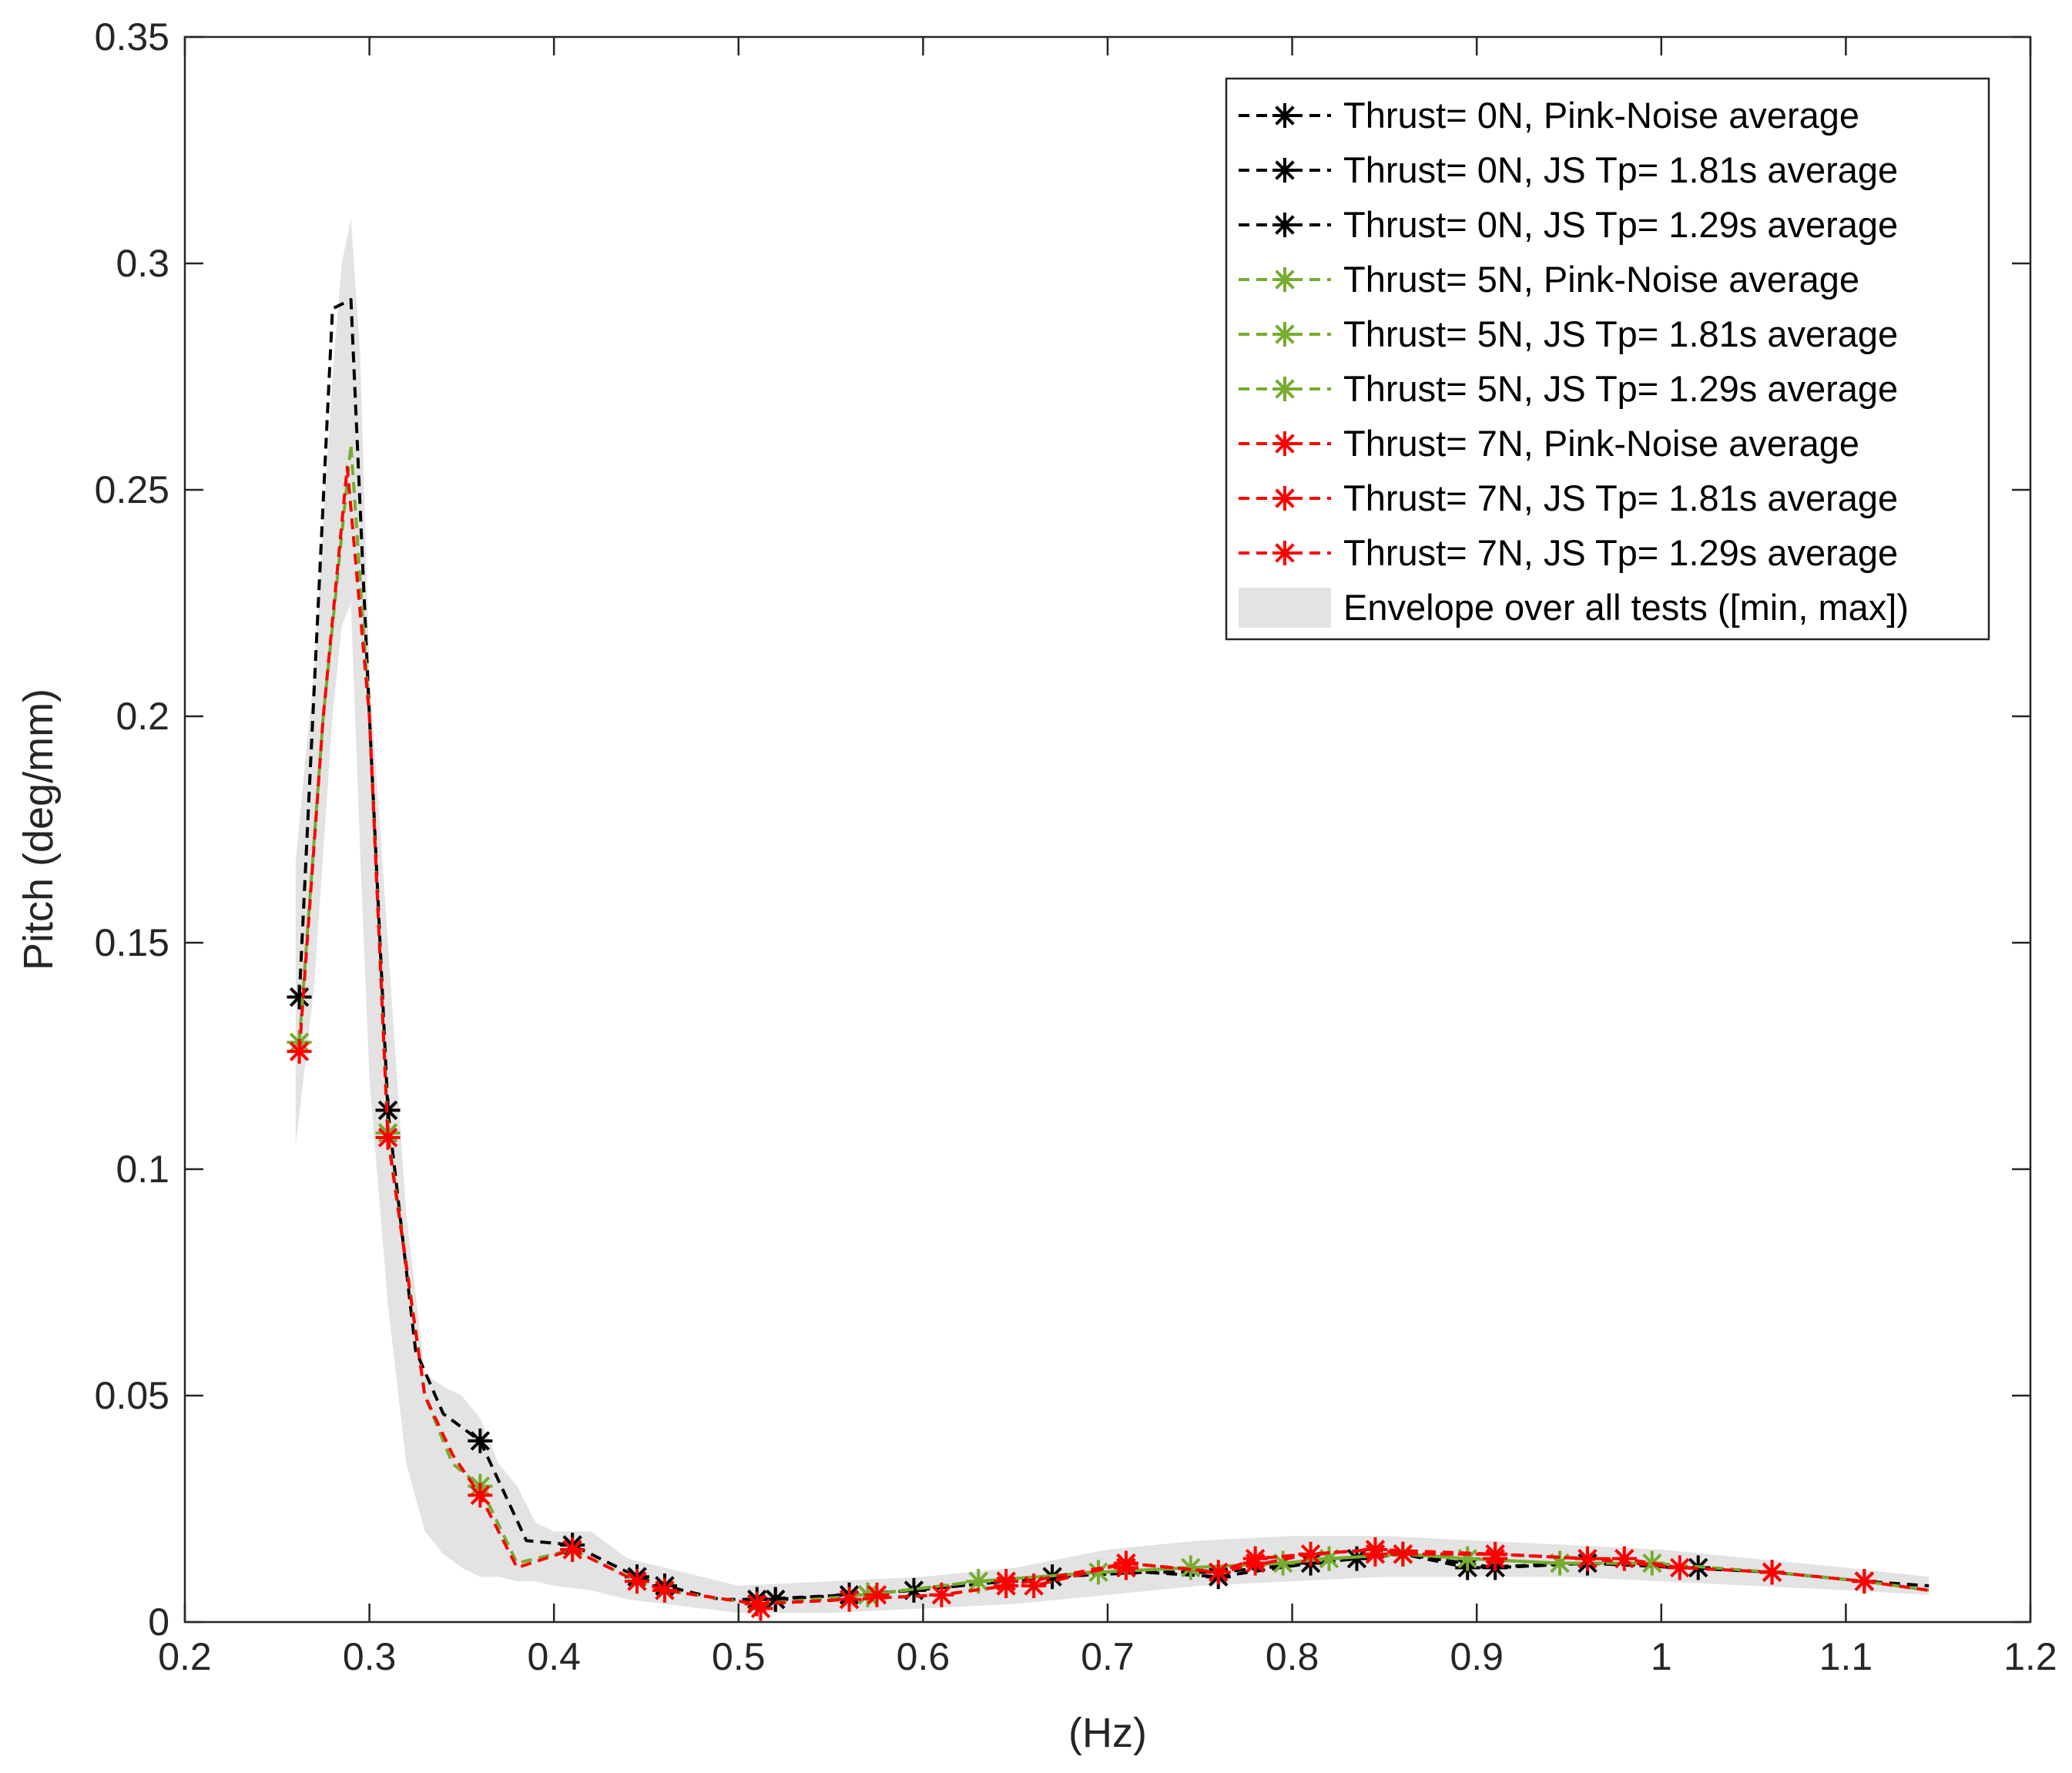 This screenshot has width=2072, height=1773. I want to click on legend-envelope-swatch, so click(1285, 608).